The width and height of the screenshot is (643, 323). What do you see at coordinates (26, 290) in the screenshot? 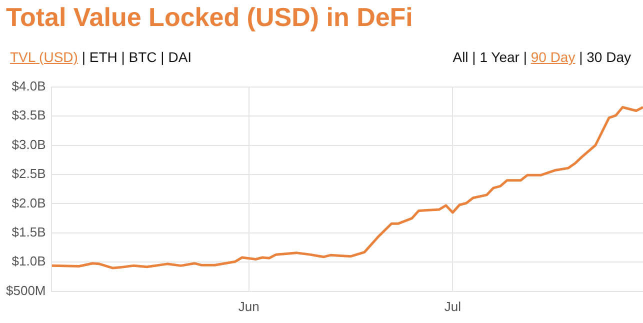
I see `y-tick-label: $500M` at bounding box center [26, 290].